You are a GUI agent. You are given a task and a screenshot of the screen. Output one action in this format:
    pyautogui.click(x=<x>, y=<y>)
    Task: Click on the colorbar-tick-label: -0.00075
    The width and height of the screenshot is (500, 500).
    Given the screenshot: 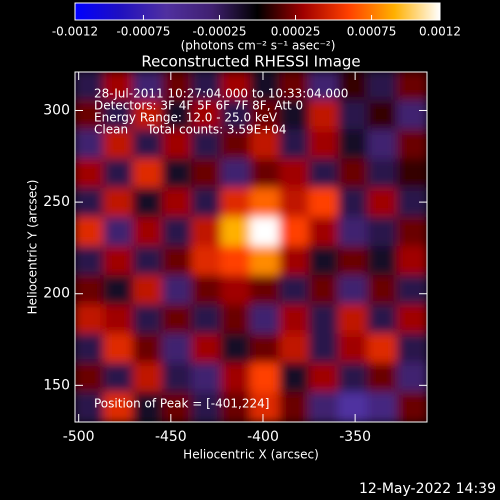 What is the action you would take?
    pyautogui.click(x=143, y=32)
    